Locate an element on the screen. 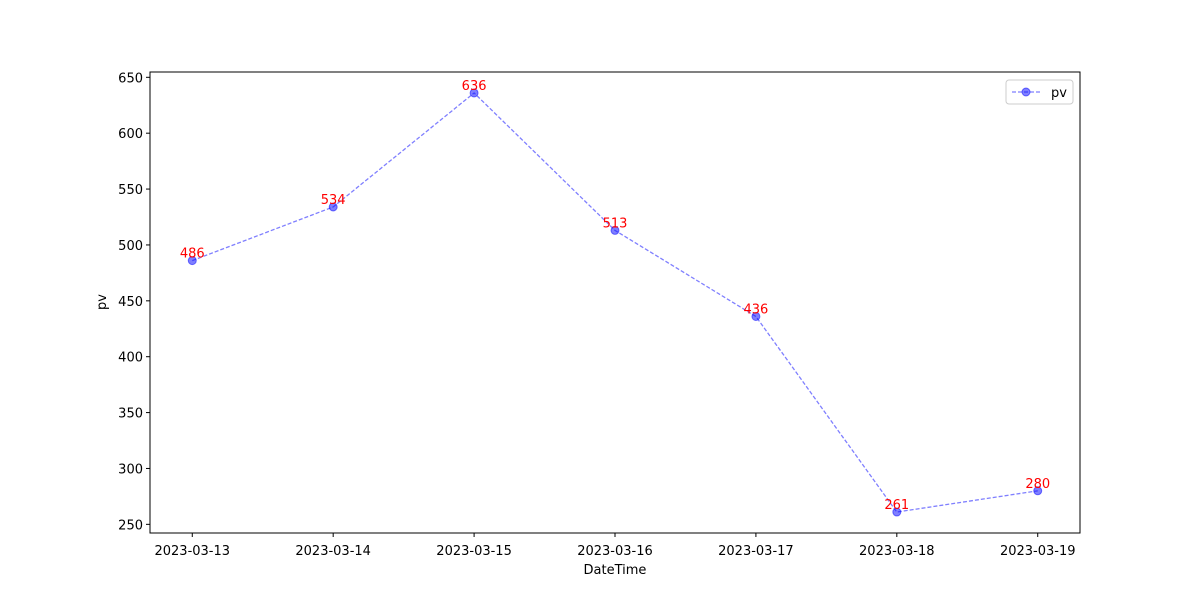 The image size is (1200, 600). y-axis-label: pv is located at coordinates (102, 302).